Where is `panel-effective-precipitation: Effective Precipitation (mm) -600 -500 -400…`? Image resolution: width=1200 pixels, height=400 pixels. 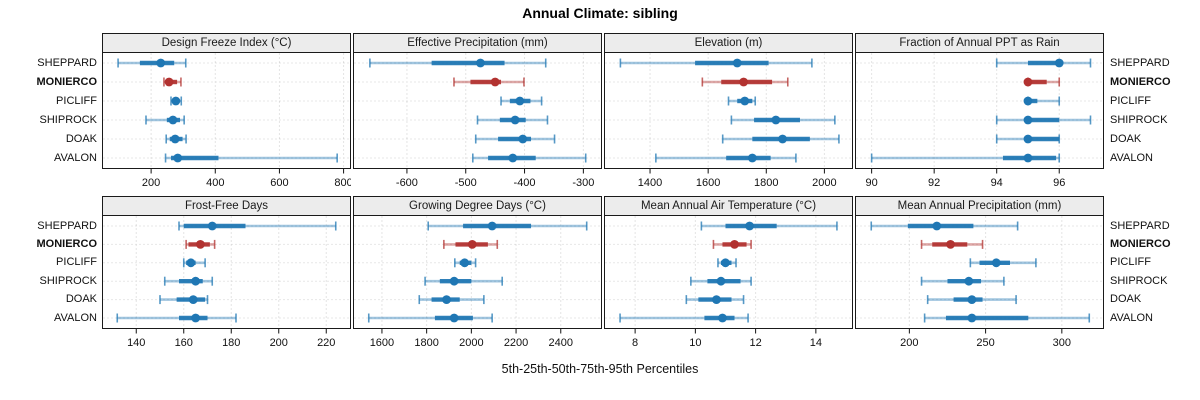 panel-effective-precipitation: Effective Precipitation (mm) -600 -500 -400… is located at coordinates (477, 113).